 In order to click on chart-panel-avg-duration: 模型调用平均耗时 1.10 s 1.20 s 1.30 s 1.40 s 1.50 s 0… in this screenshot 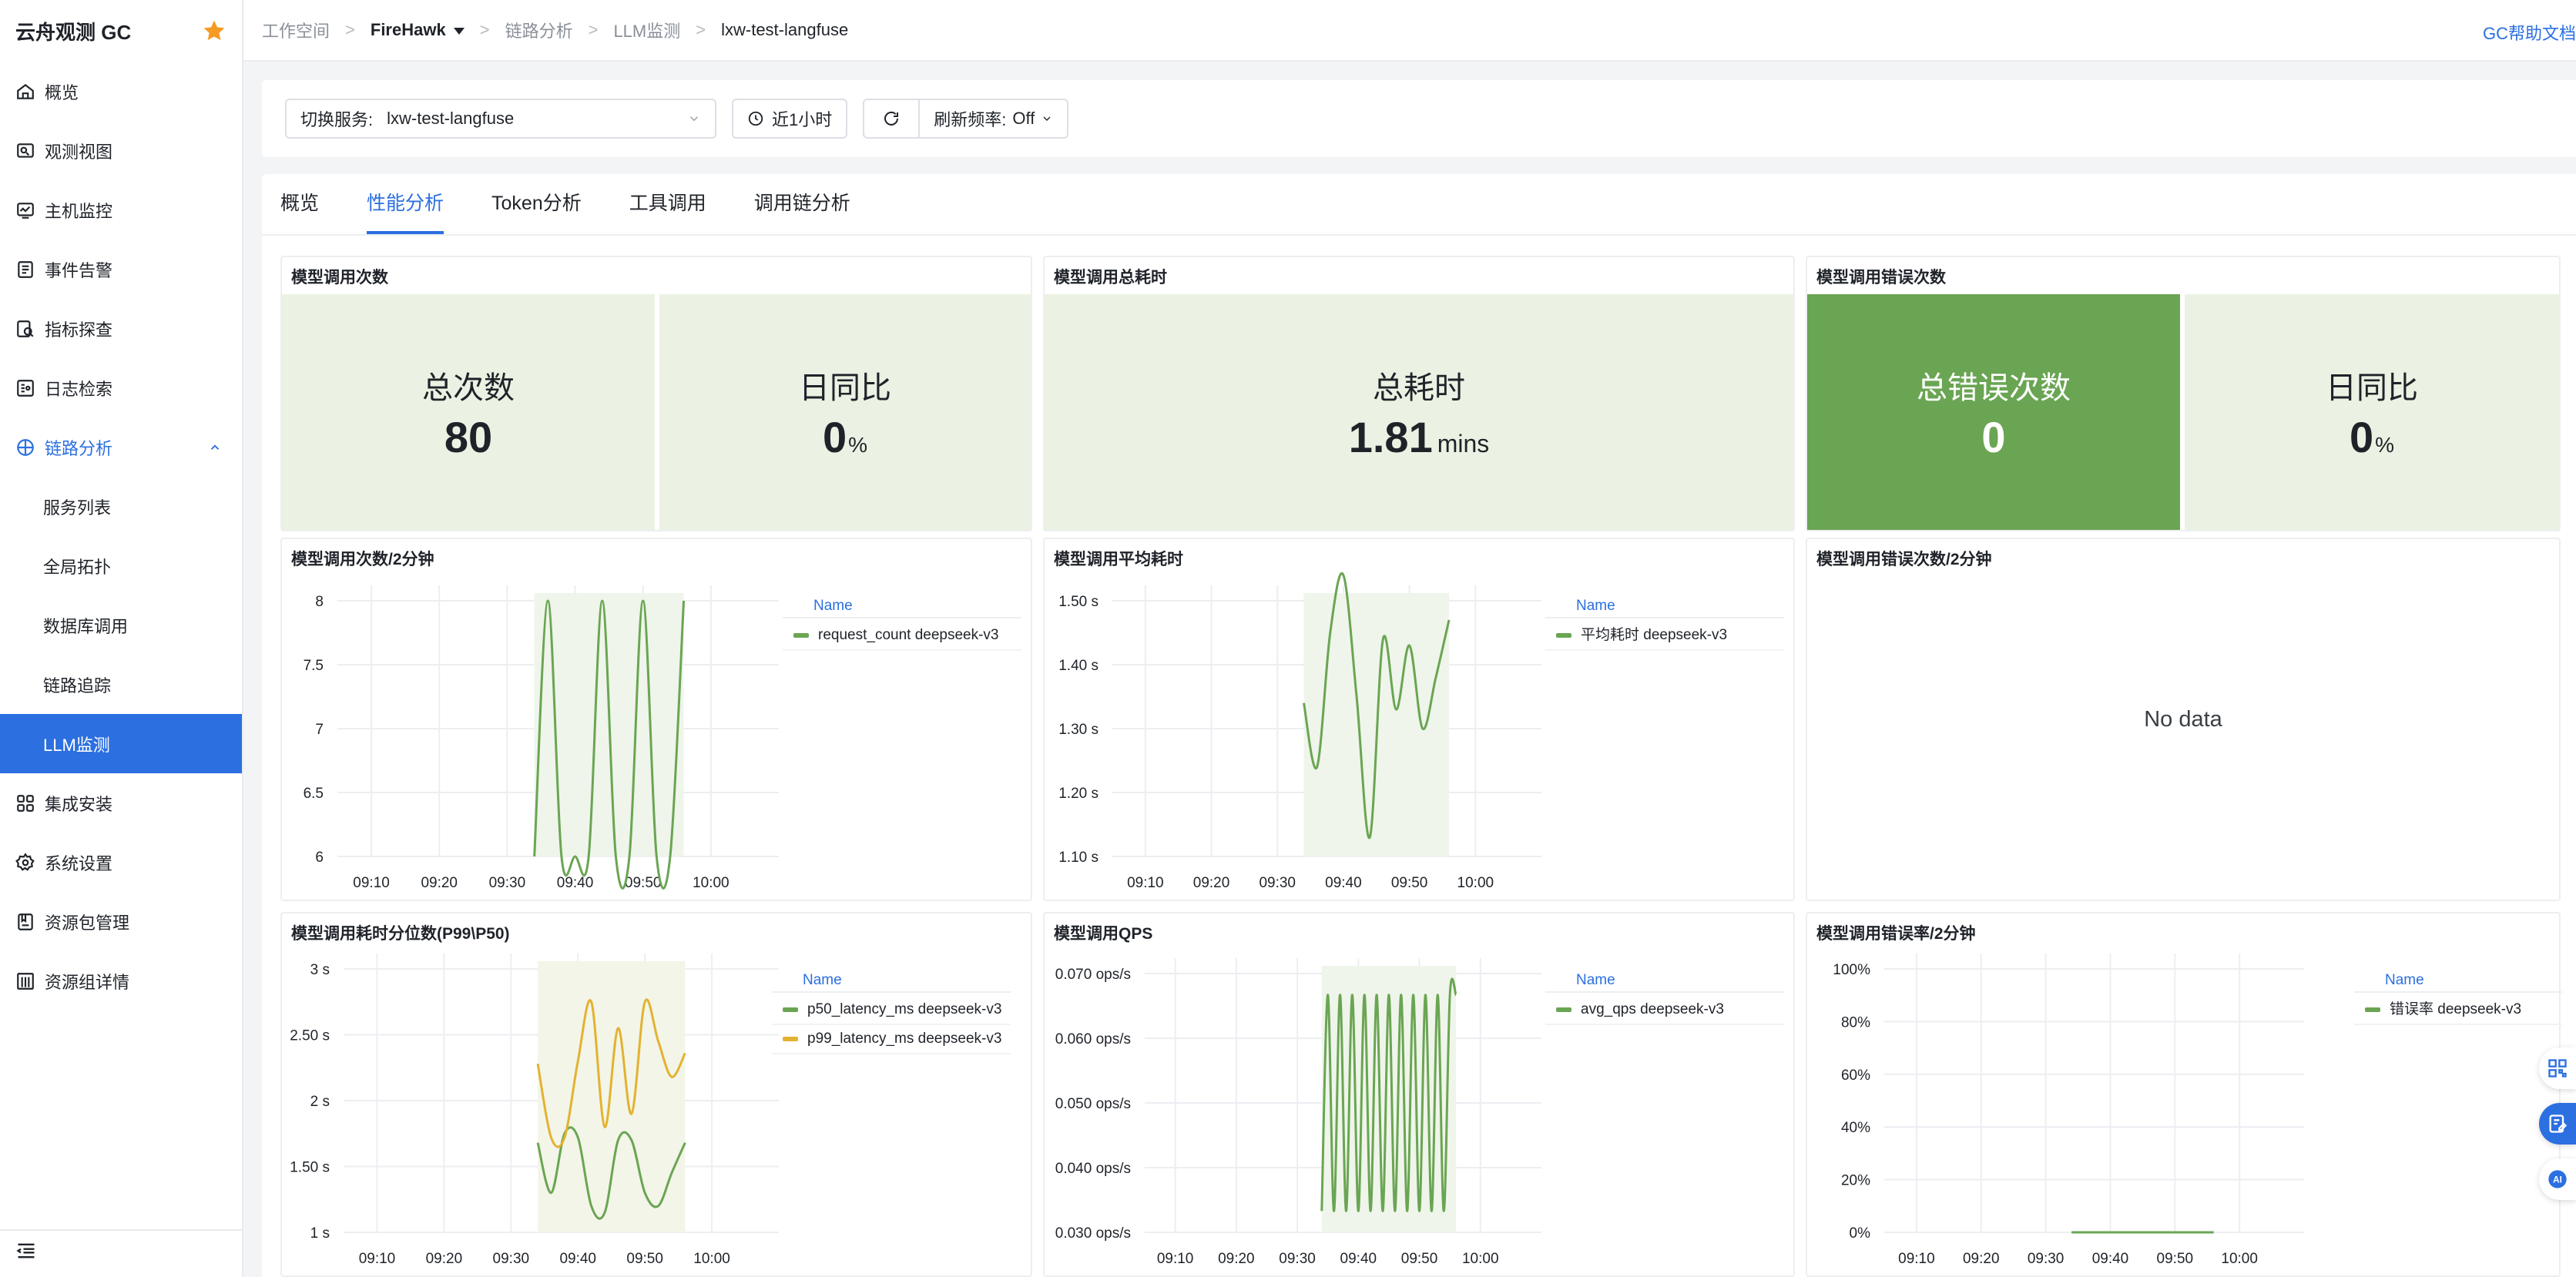, I will do `click(1419, 719)`.